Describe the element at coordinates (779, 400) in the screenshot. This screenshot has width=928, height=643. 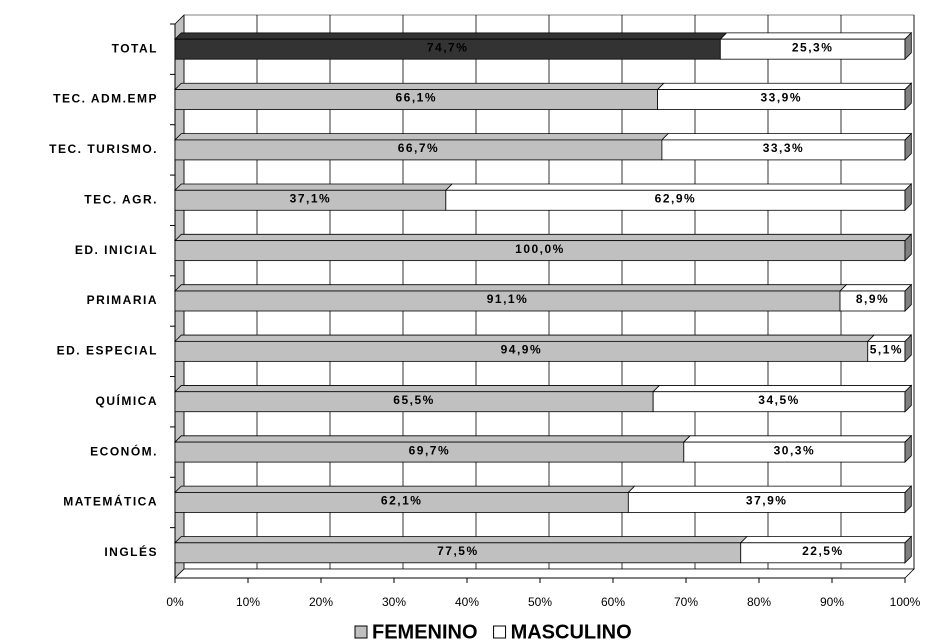
I see `data-label: 34,5%` at that location.